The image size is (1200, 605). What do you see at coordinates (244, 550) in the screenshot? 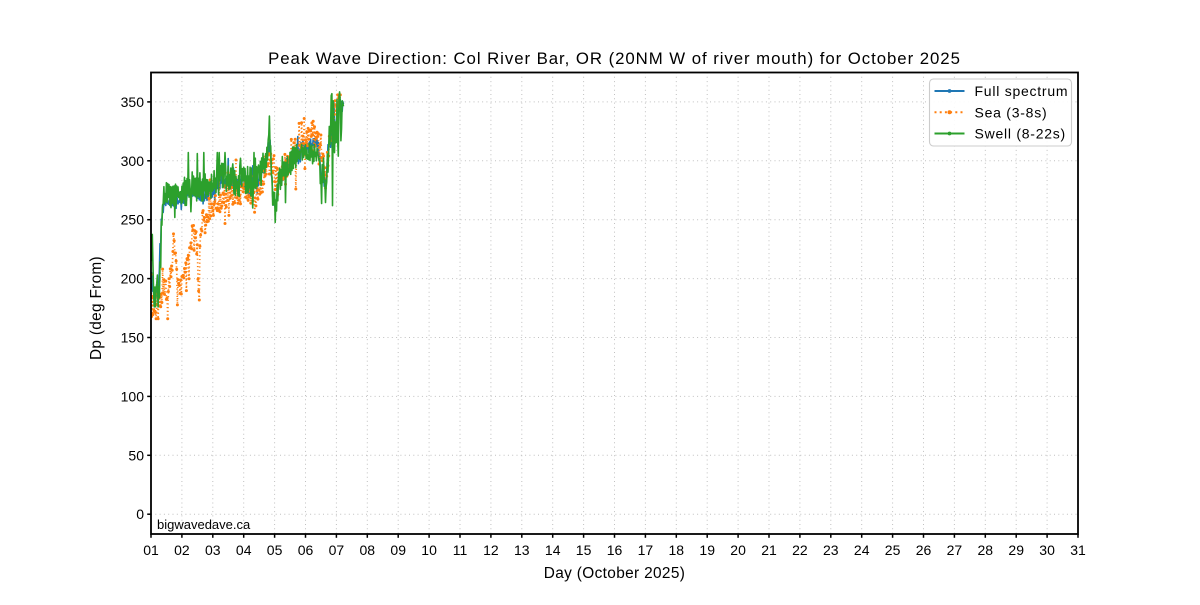
I see `svg-text: 04` at bounding box center [244, 550].